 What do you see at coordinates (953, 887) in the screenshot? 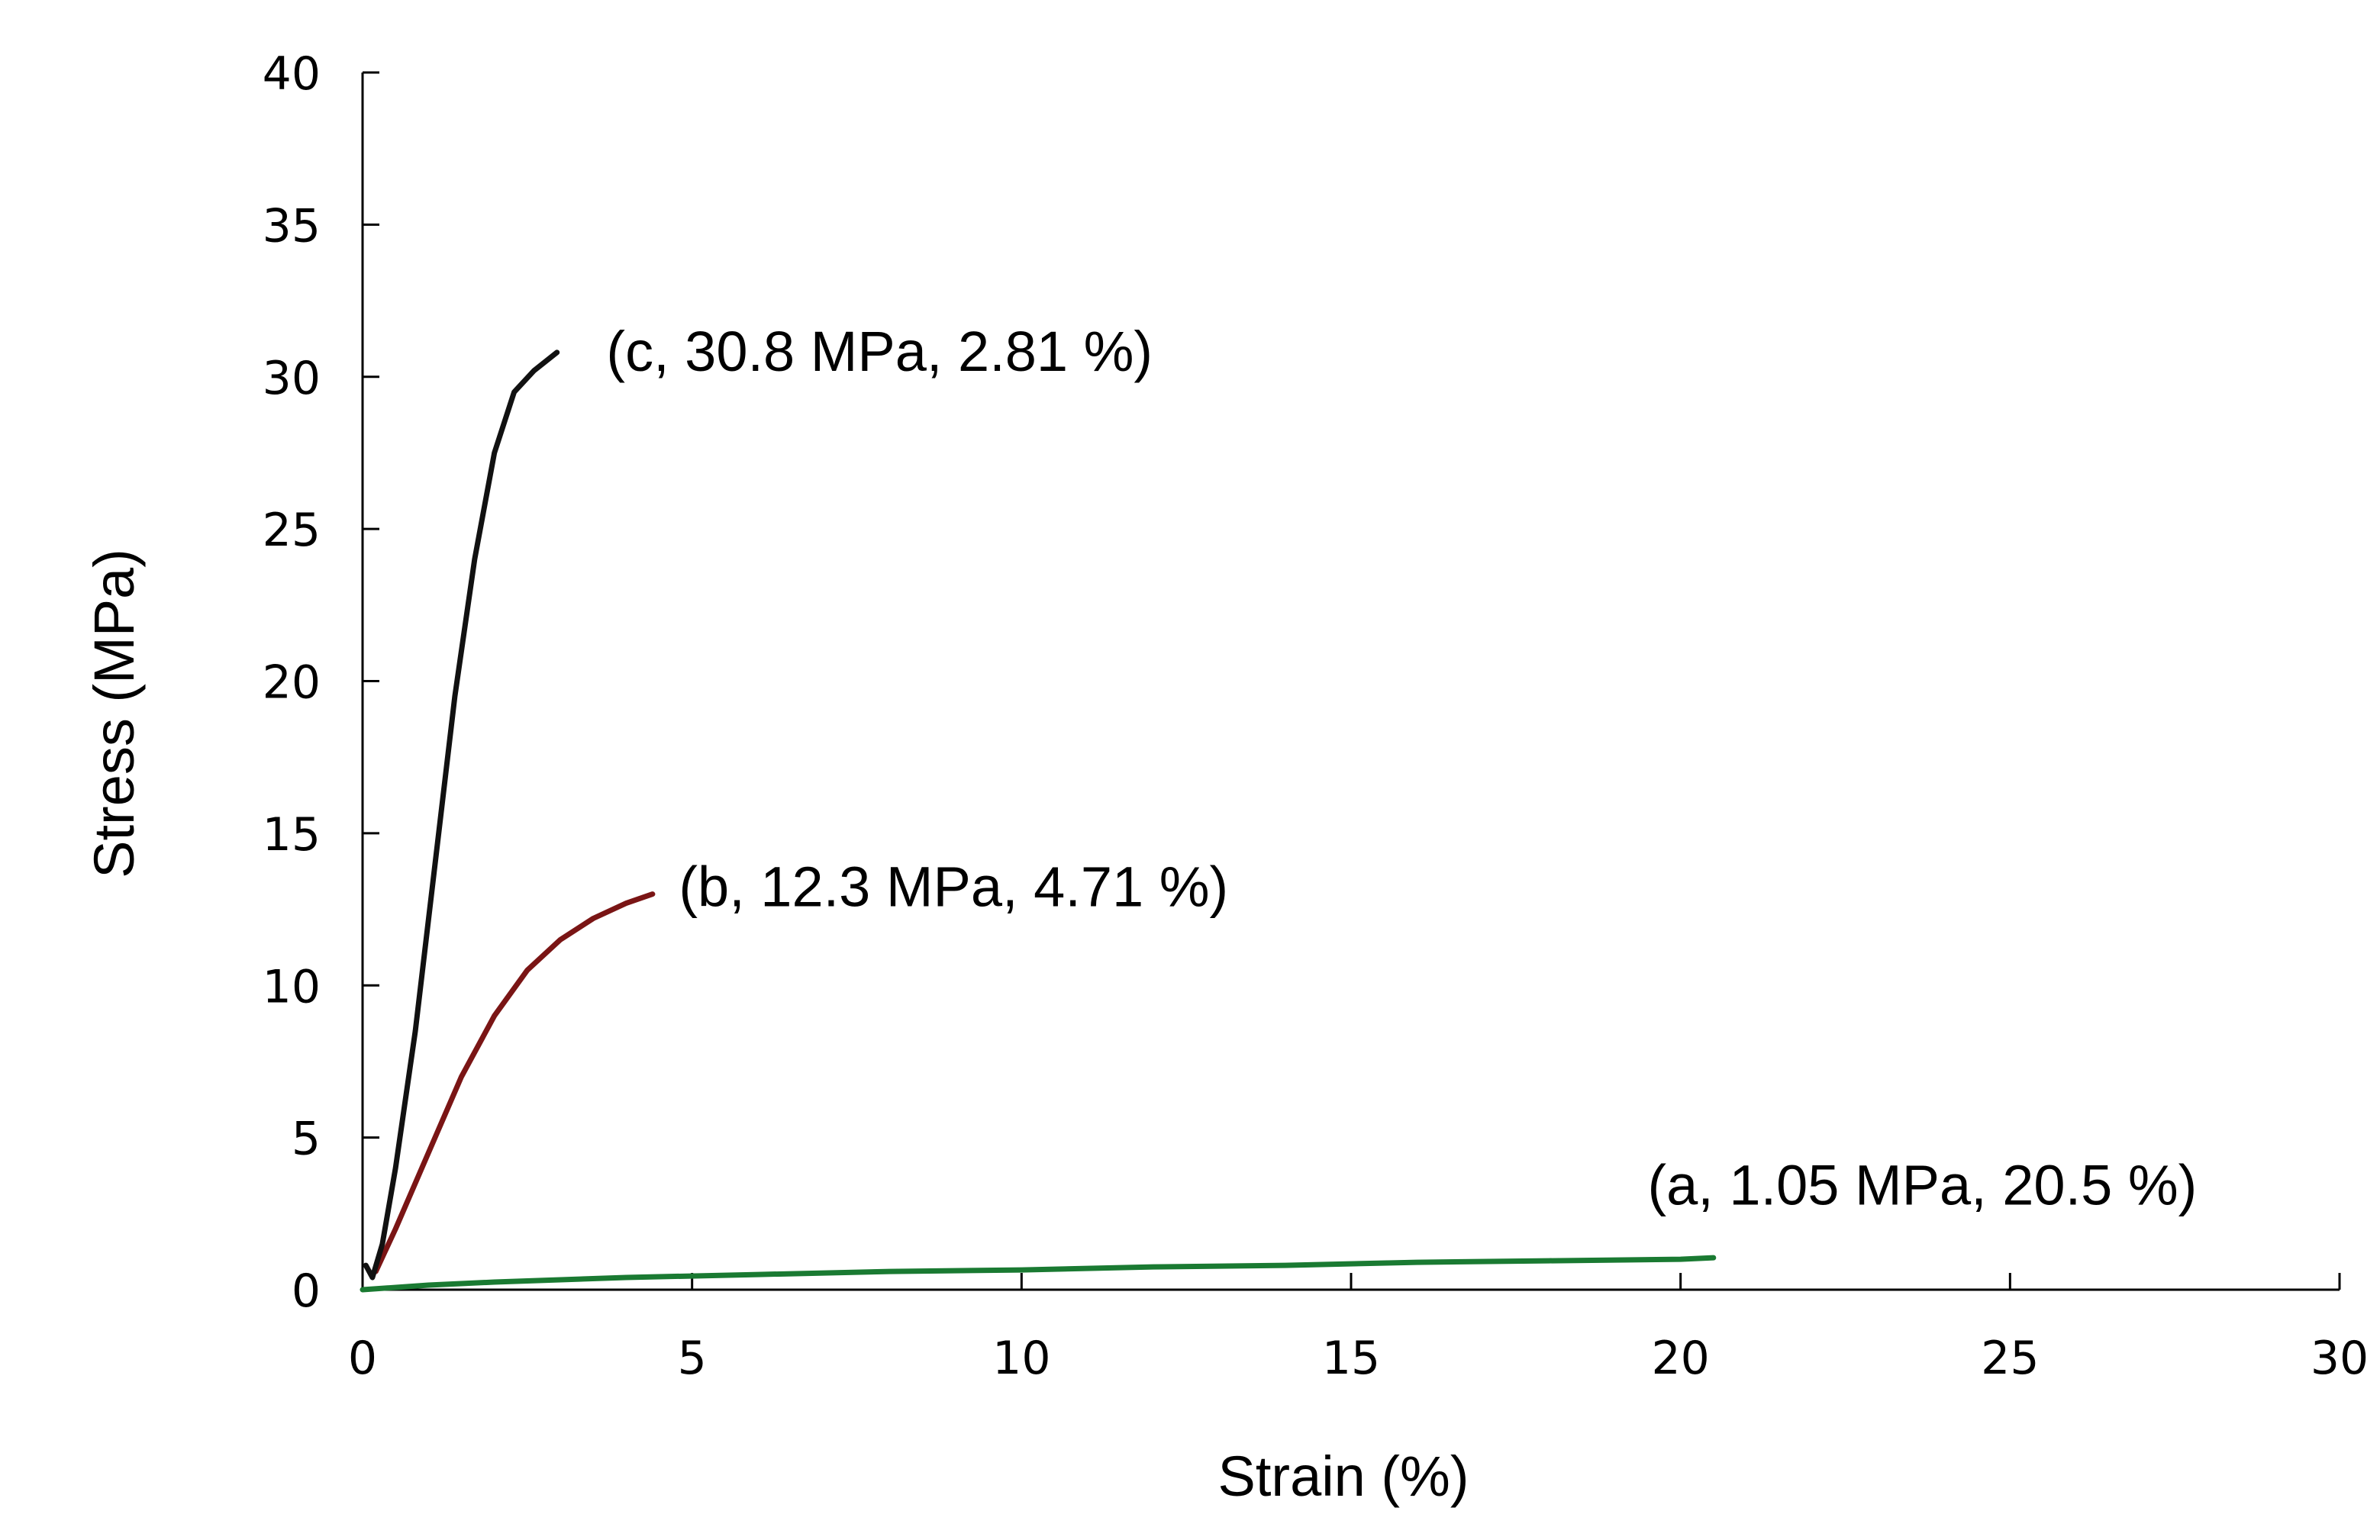
I see `annotation-label: (b, 12.3 MPa, 4.71 %)` at bounding box center [953, 887].